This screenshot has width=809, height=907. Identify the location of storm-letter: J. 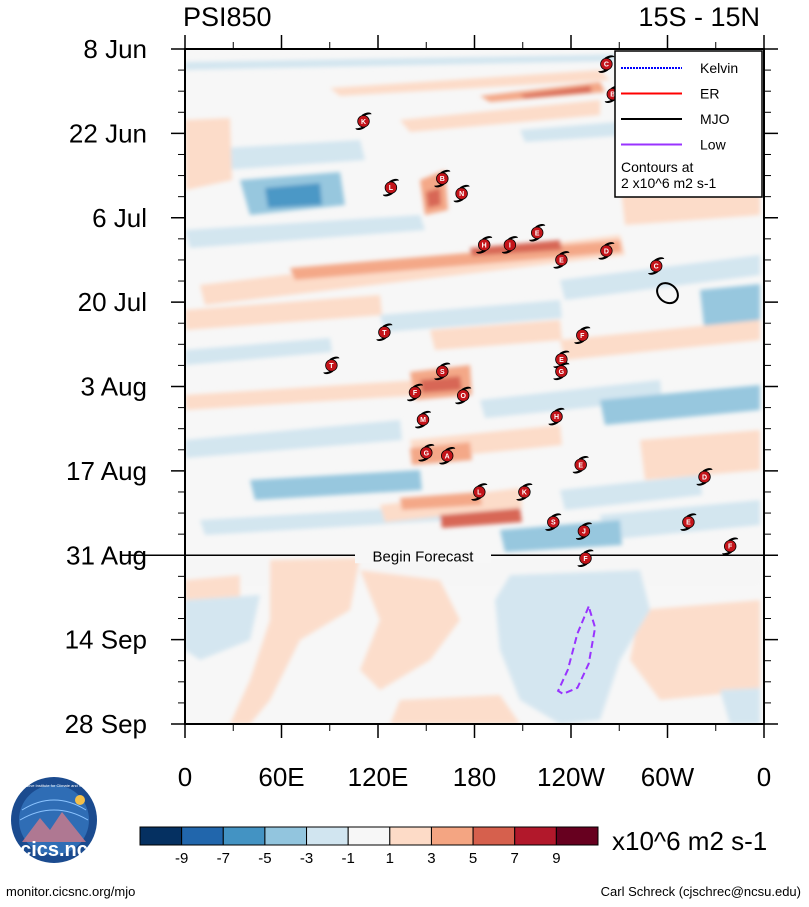
(584, 532).